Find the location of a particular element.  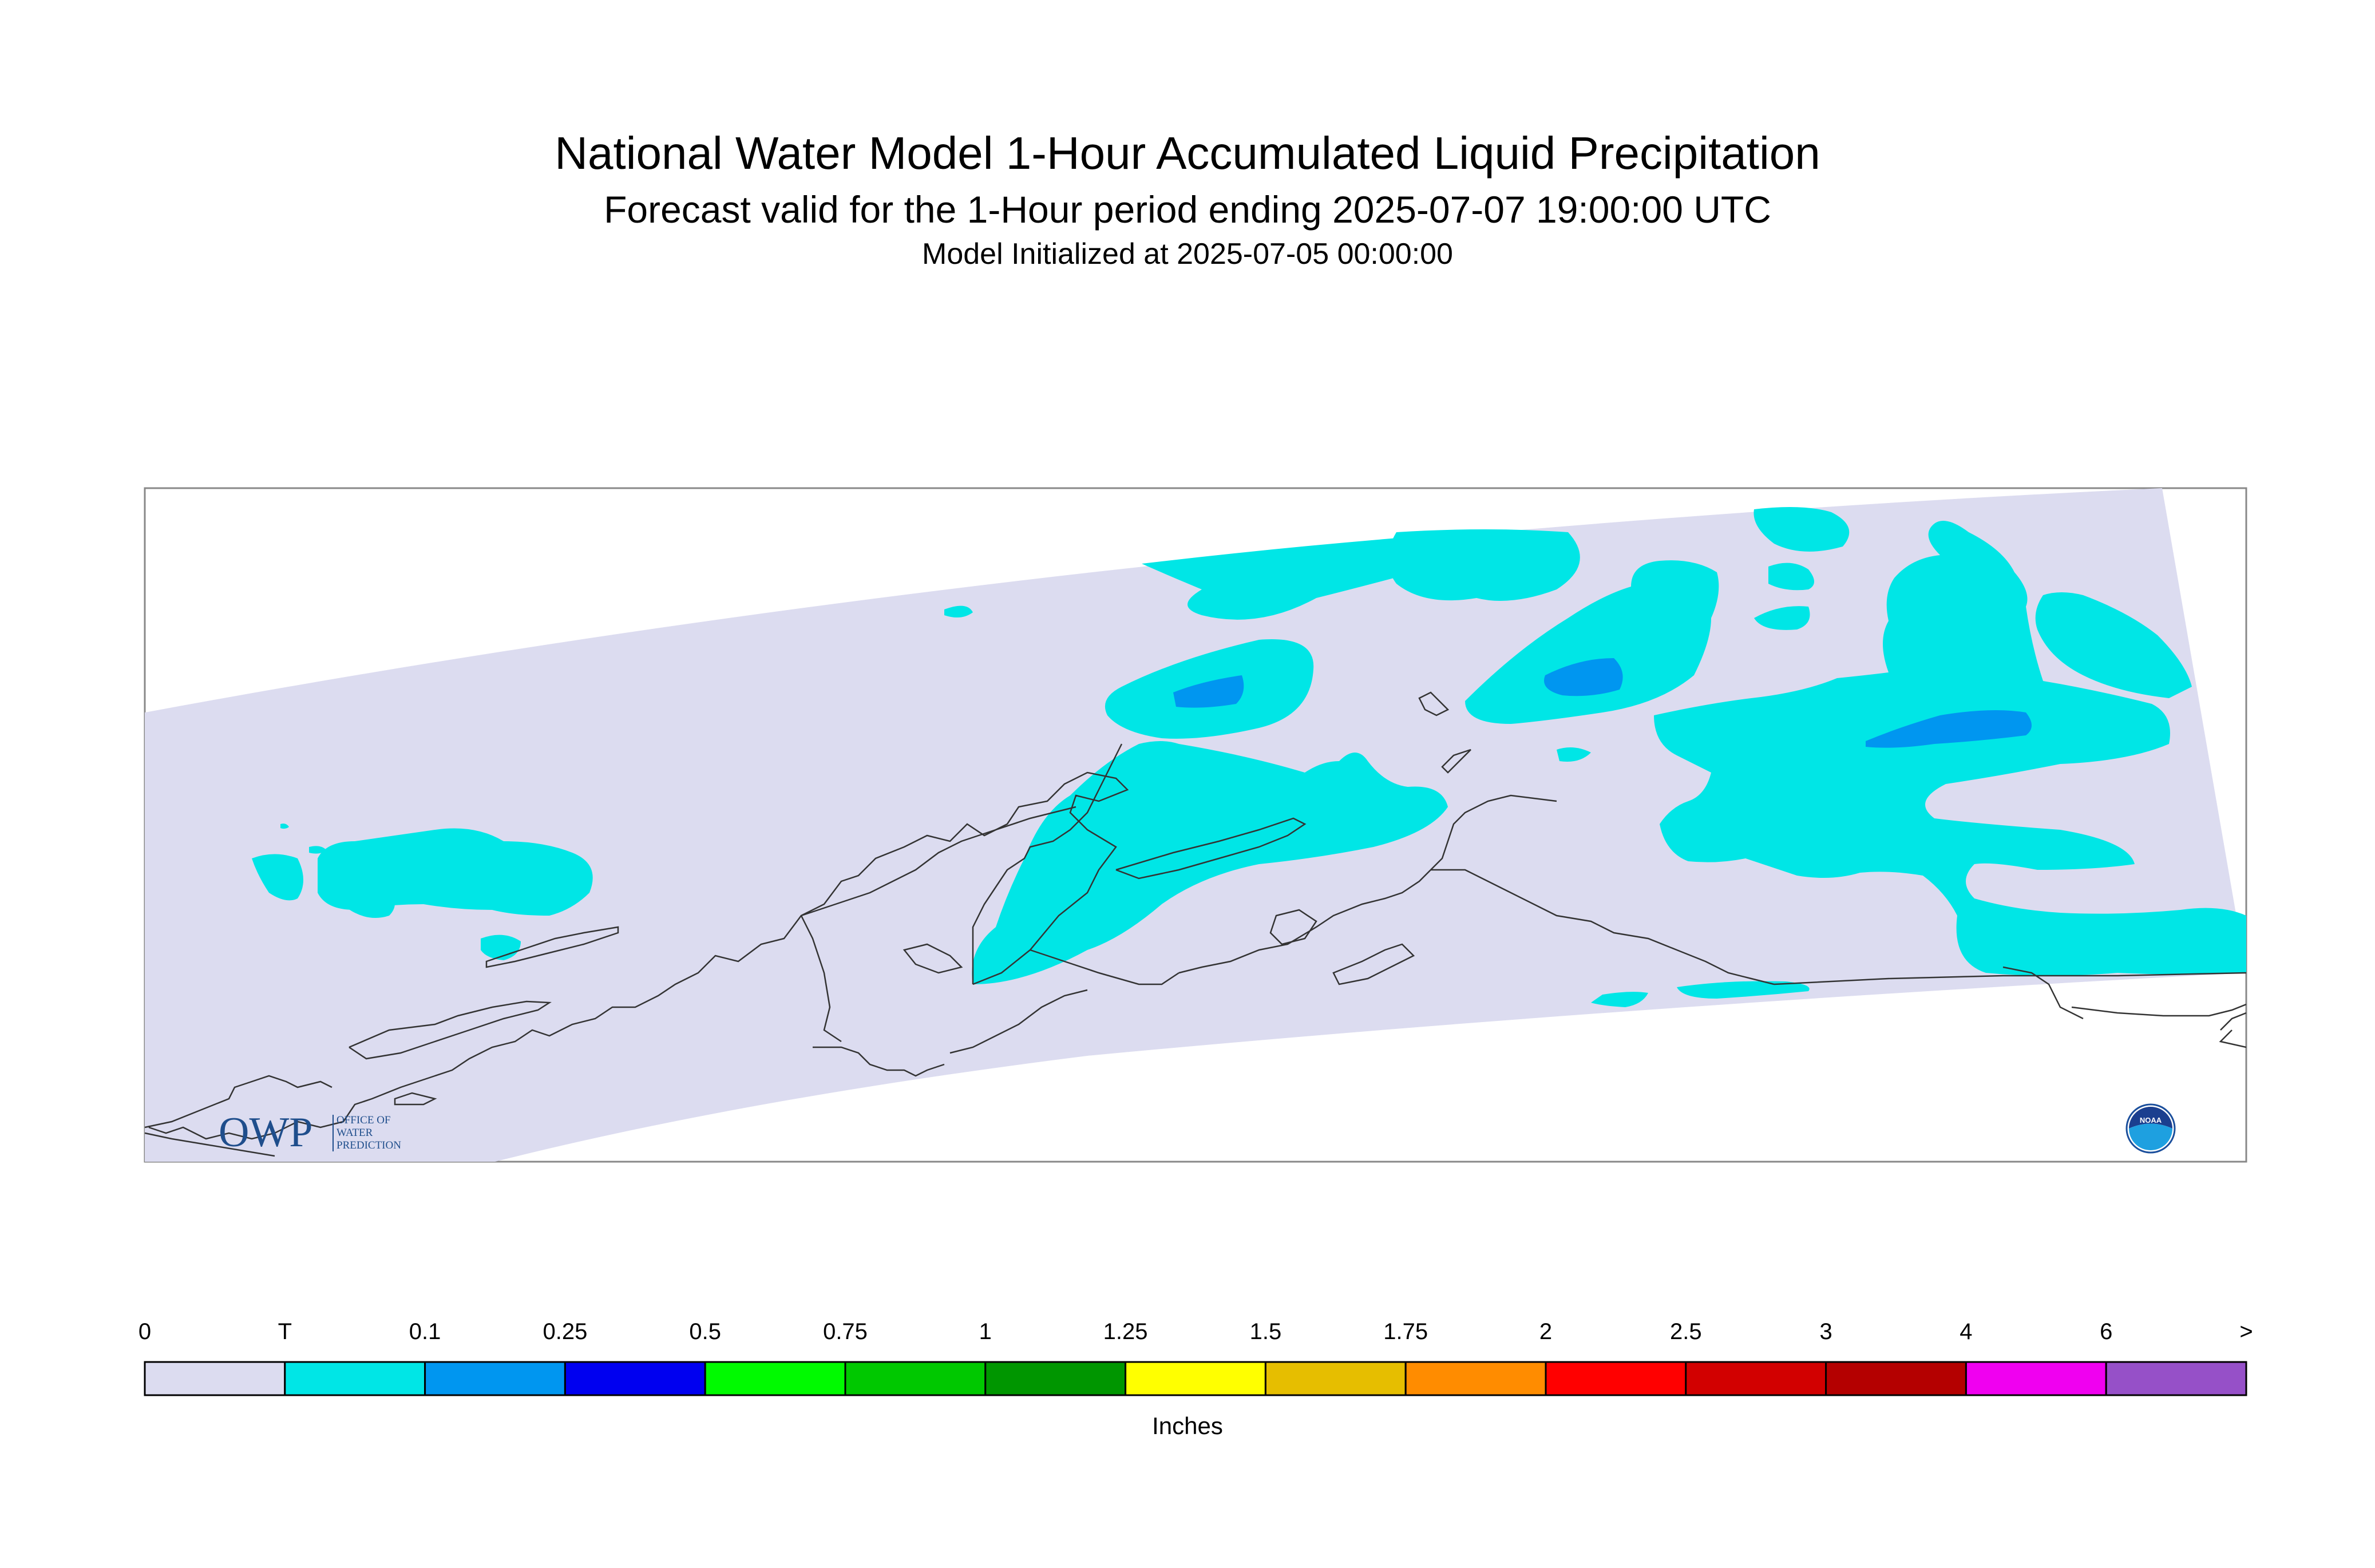

noaa-logo-sea is located at coordinates (2150, 1136).